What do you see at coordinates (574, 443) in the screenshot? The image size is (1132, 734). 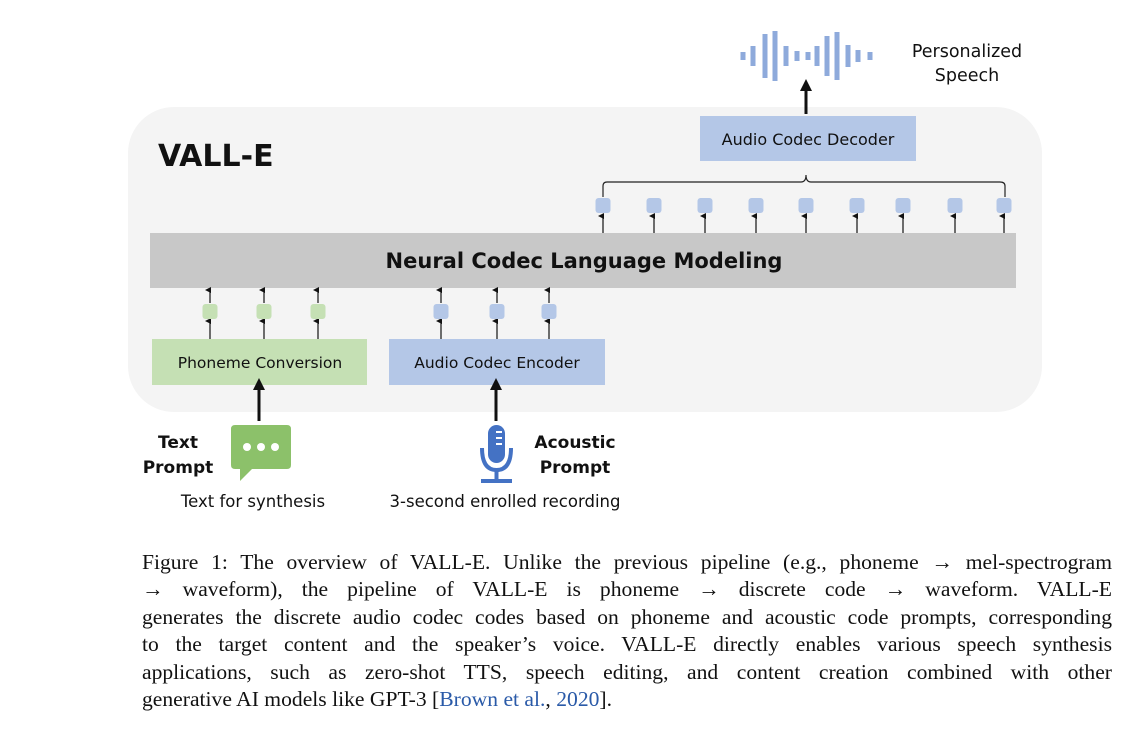 I see `acoustic-prompt-label-1: Acoustic` at bounding box center [574, 443].